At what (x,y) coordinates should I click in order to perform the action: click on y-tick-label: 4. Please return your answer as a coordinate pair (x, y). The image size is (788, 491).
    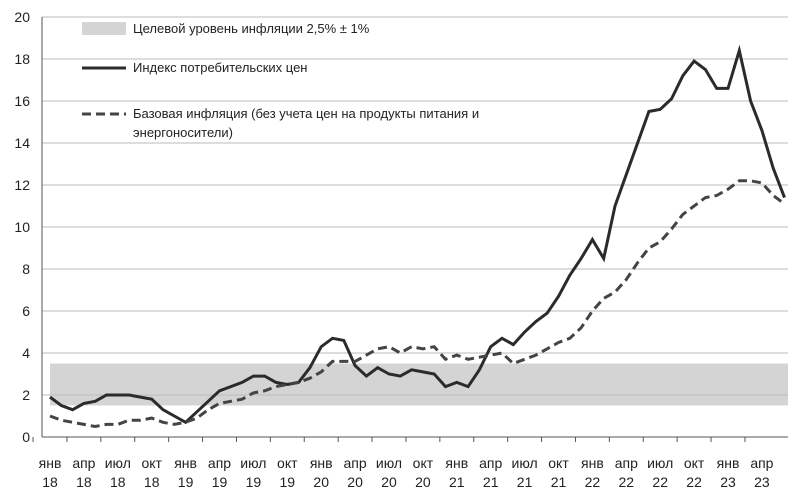
    Looking at the image, I should click on (26, 353).